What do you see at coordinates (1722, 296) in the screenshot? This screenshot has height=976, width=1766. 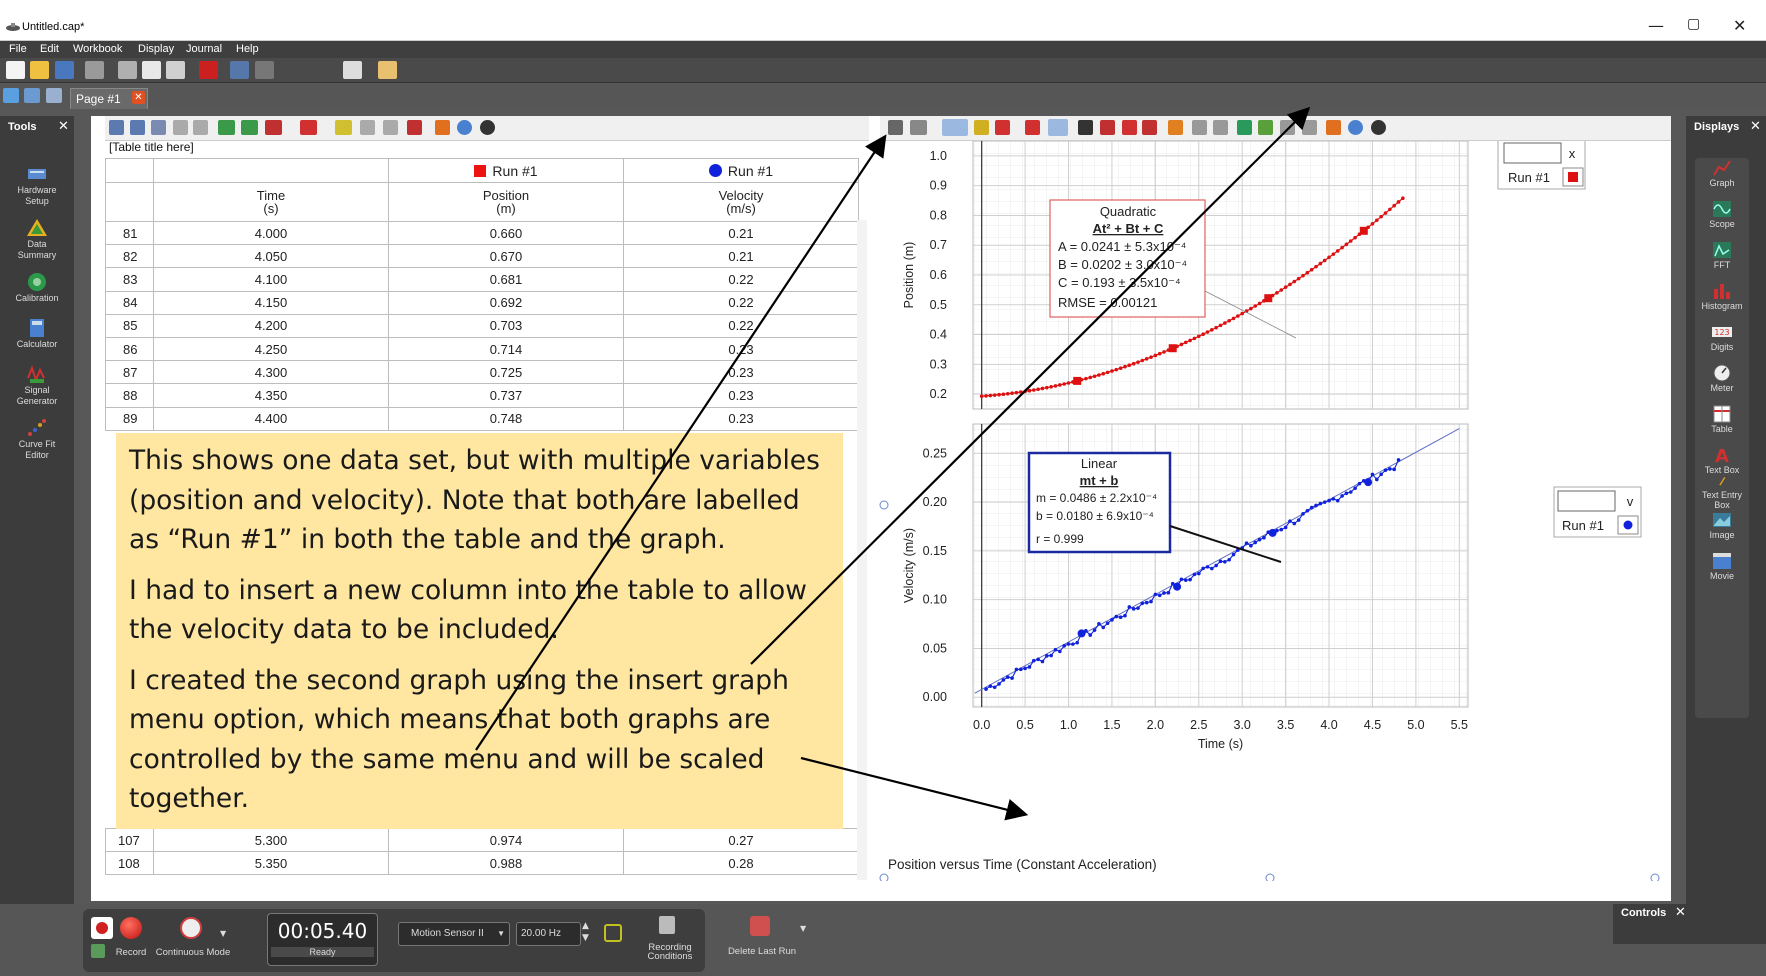 I see `display-histogram: Histogram` at bounding box center [1722, 296].